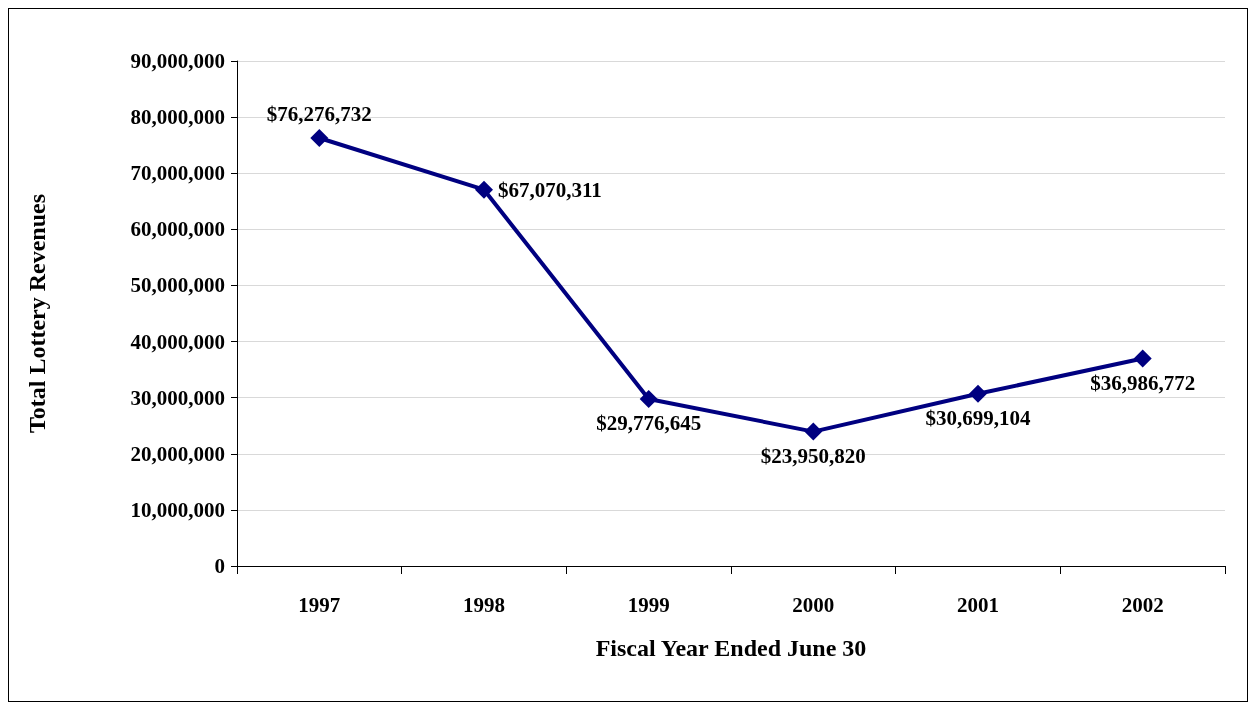 Image resolution: width=1252 pixels, height=706 pixels. I want to click on y-tick-label: 20,000,000, so click(177, 453).